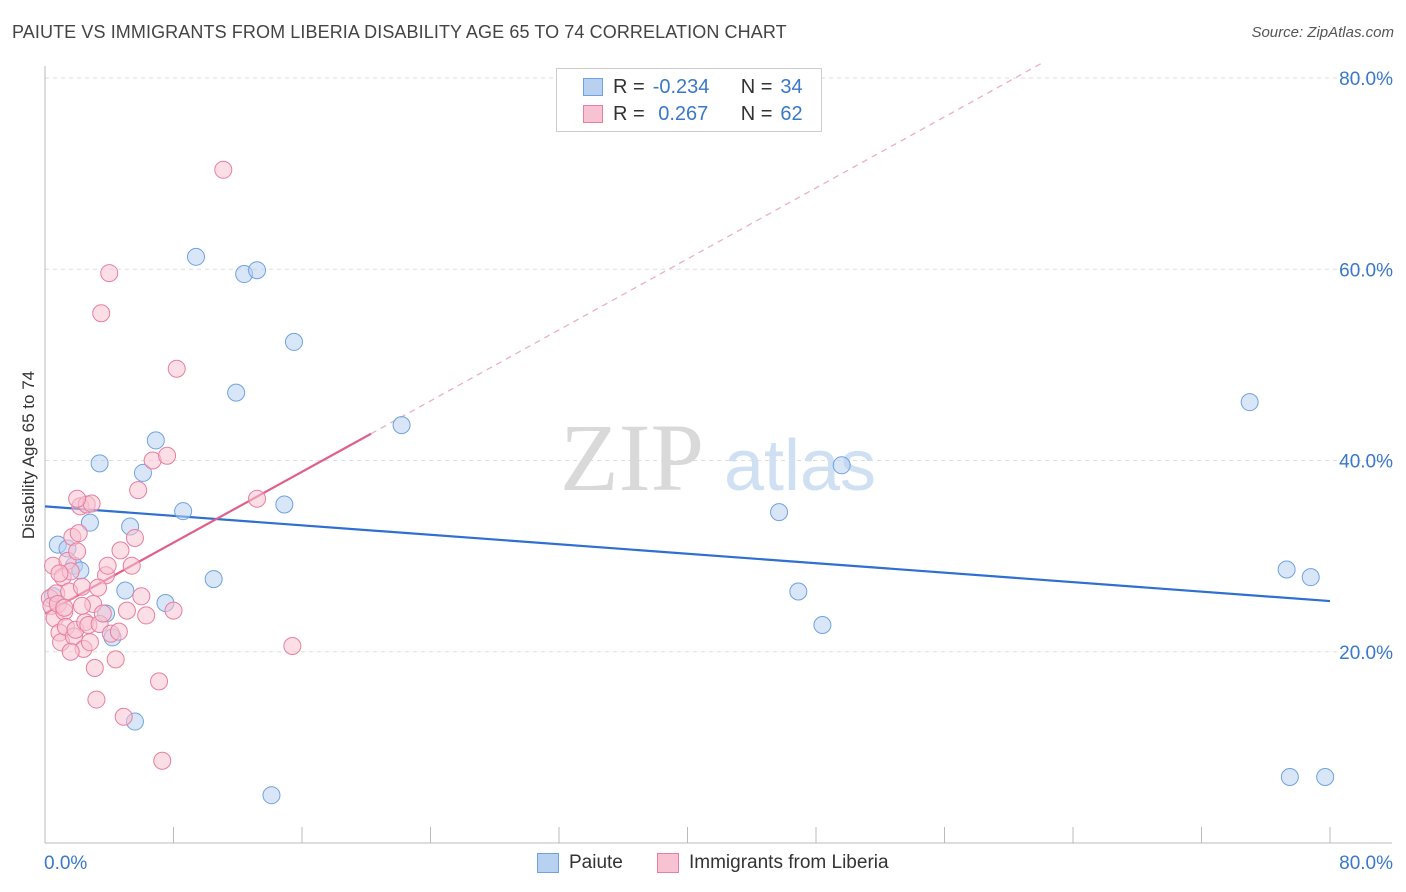  I want to click on paiute-legend-swatch, so click(548, 863).